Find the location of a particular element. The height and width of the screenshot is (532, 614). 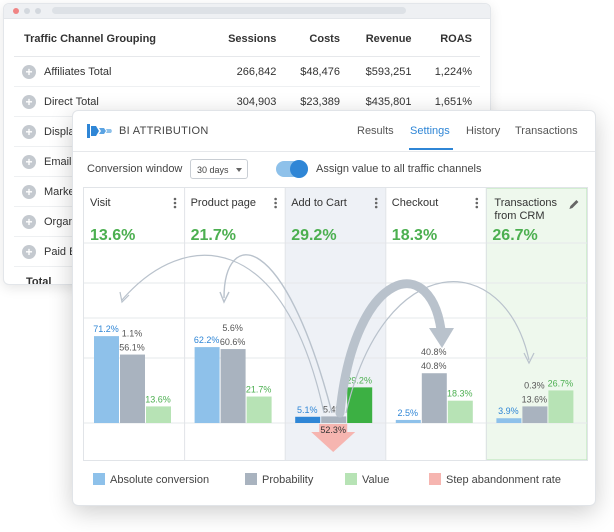

label-probability-secondary: 0.3% is located at coordinates (534, 385).